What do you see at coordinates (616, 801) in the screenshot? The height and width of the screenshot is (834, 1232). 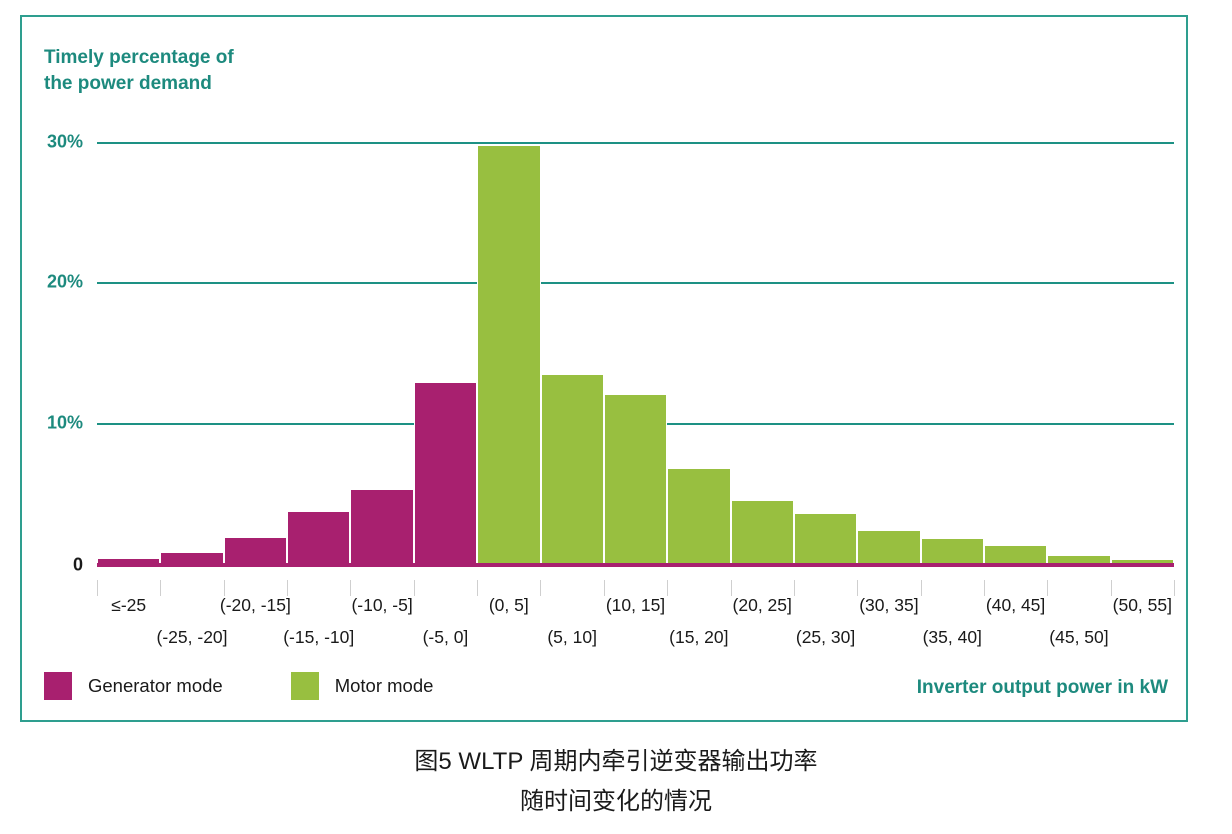 I see `caption-line-2: 随时间变化的情况` at bounding box center [616, 801].